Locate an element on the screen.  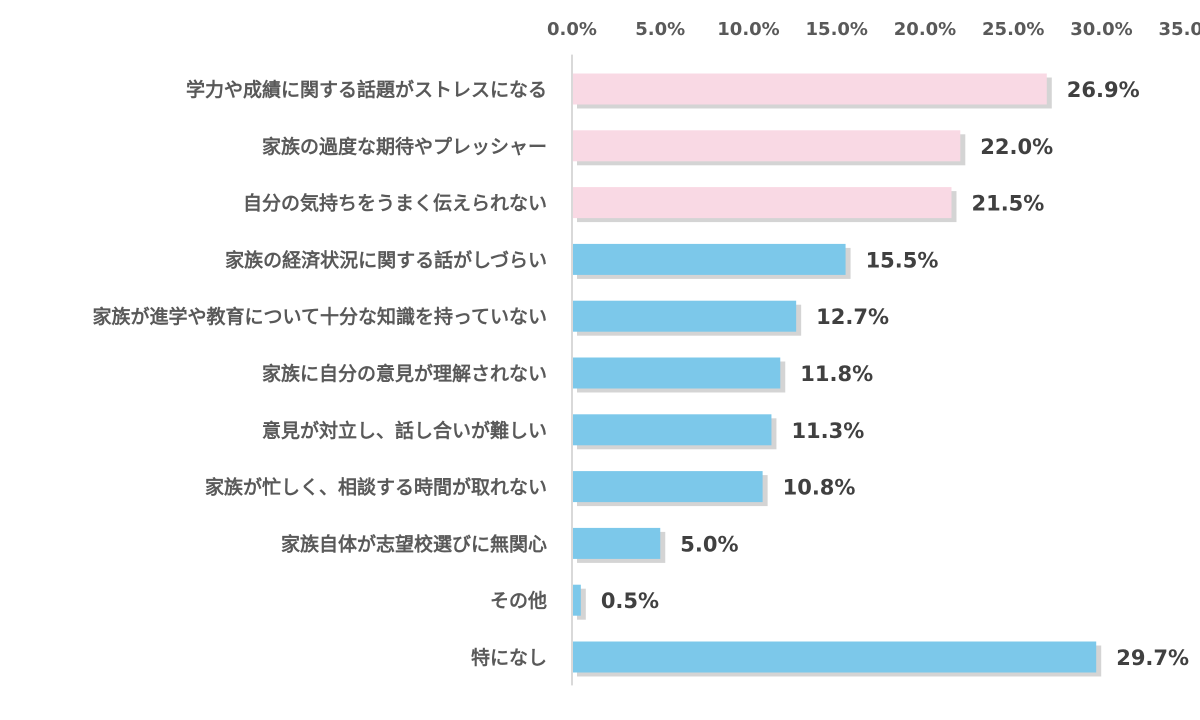
x-tick-label: 15.0% is located at coordinates (837, 29).